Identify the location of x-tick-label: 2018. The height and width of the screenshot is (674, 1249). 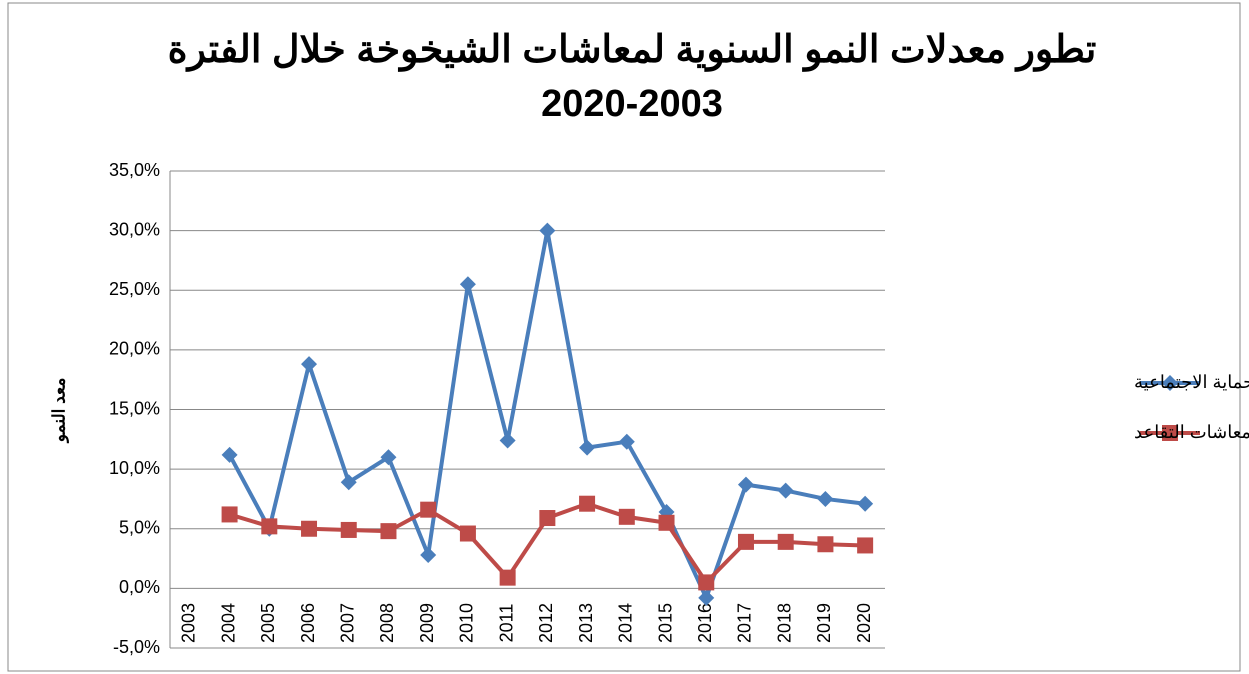
(784, 623).